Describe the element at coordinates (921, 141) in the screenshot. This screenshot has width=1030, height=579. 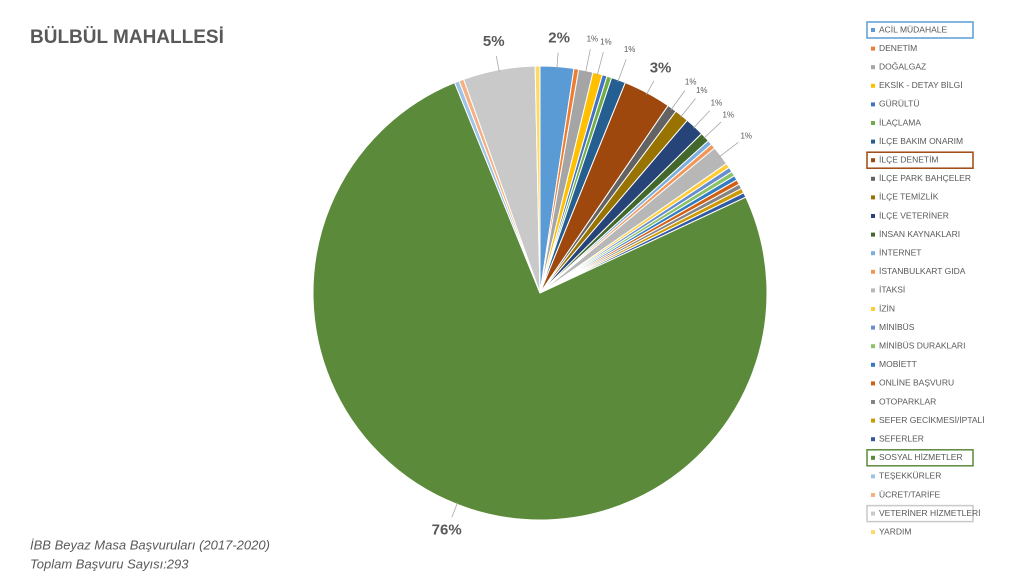
I see `legend-label: İLÇE BAKIM ONARIM` at that location.